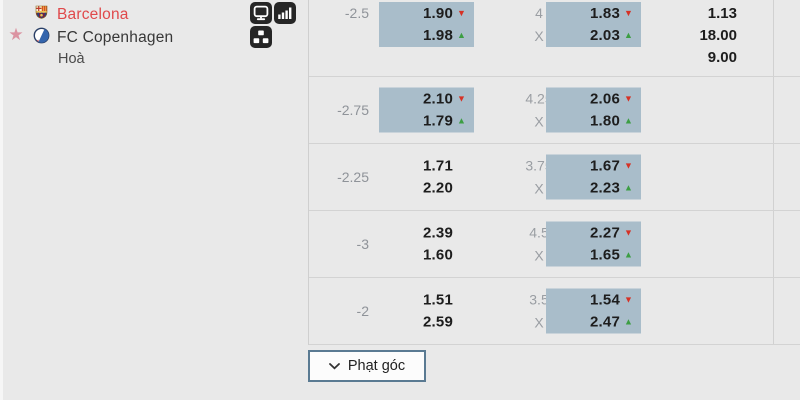  What do you see at coordinates (605, 99) in the screenshot?
I see `odds-value: 2.06` at bounding box center [605, 99].